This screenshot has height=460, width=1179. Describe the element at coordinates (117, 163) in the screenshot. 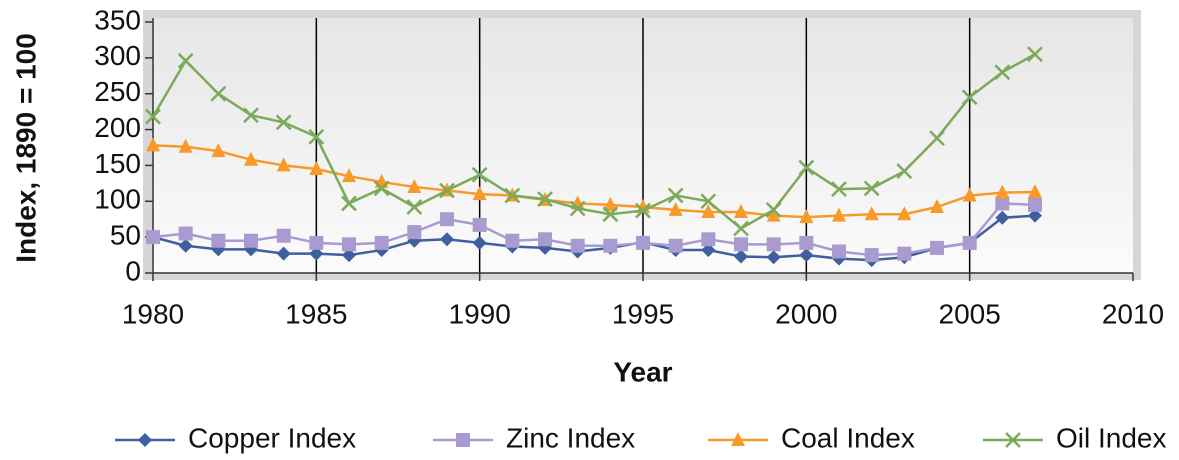

I see `y-tick-label: 150` at that location.